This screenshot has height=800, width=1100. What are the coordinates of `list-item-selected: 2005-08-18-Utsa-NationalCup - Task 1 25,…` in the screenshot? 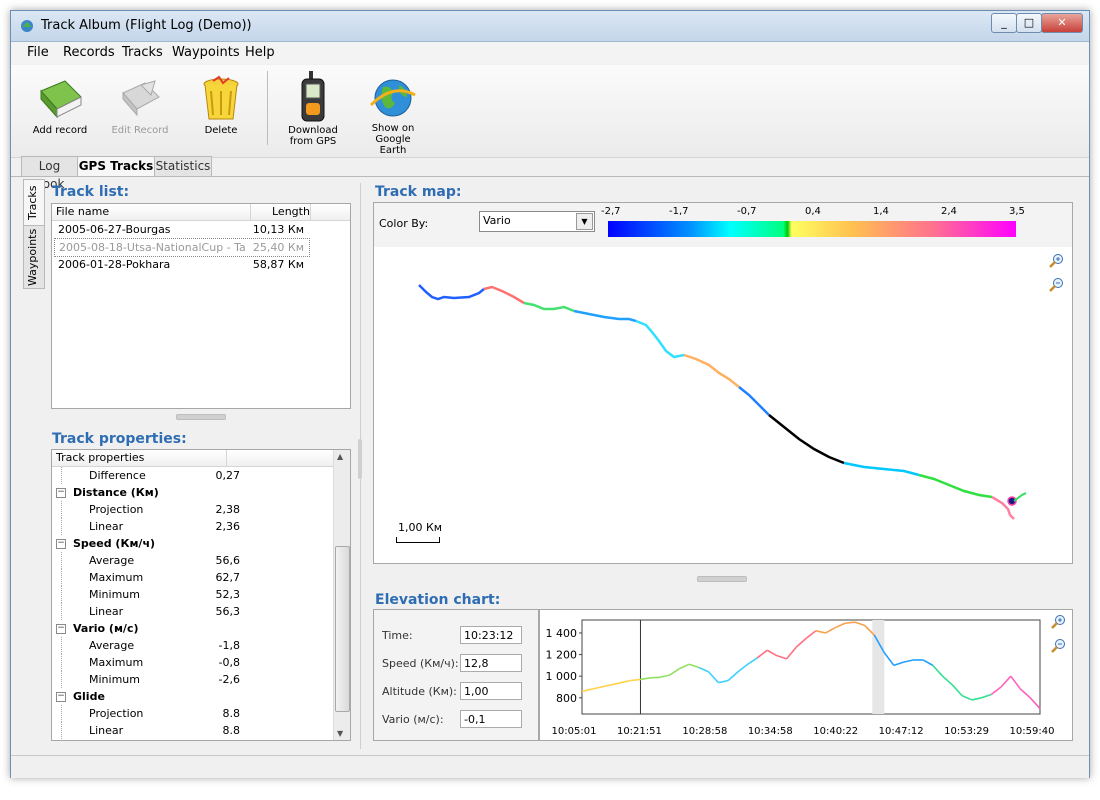 It's located at (182, 247).